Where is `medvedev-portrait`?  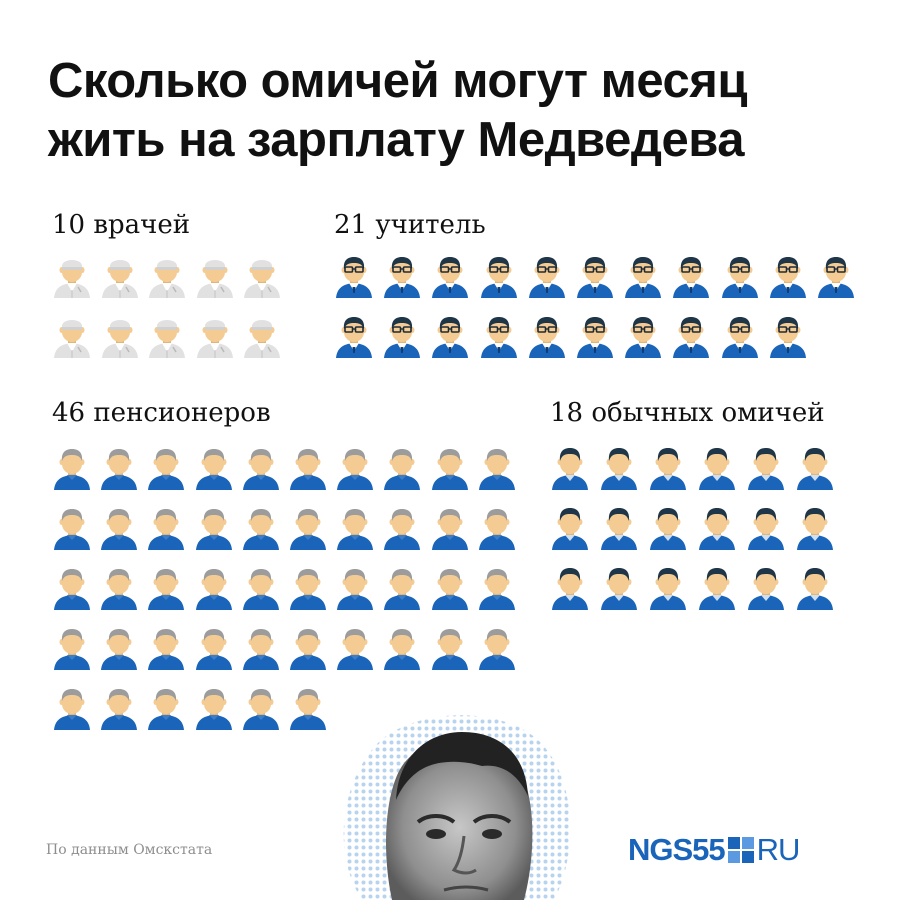
medvedev-portrait is located at coordinates (457, 807).